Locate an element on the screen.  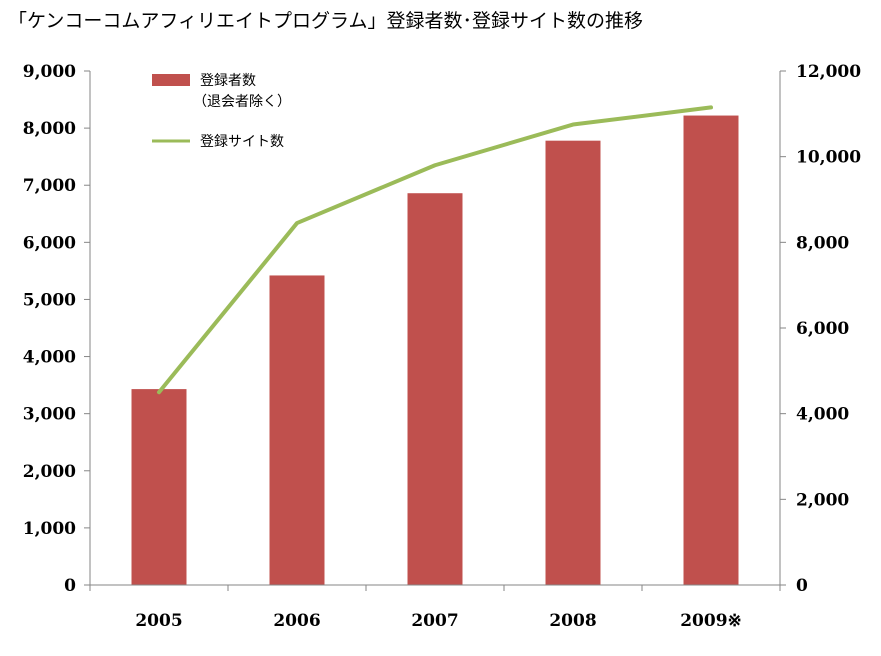
legend-bar-swatch is located at coordinates (171, 80).